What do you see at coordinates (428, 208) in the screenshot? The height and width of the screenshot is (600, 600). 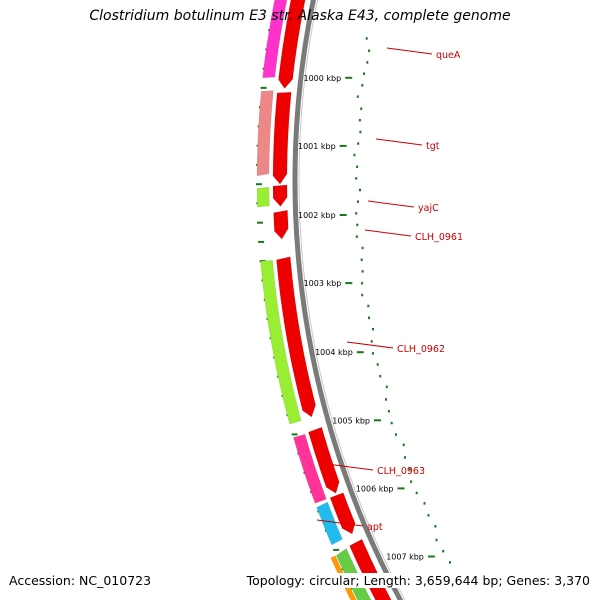 I see `gene-label: yajC` at bounding box center [428, 208].